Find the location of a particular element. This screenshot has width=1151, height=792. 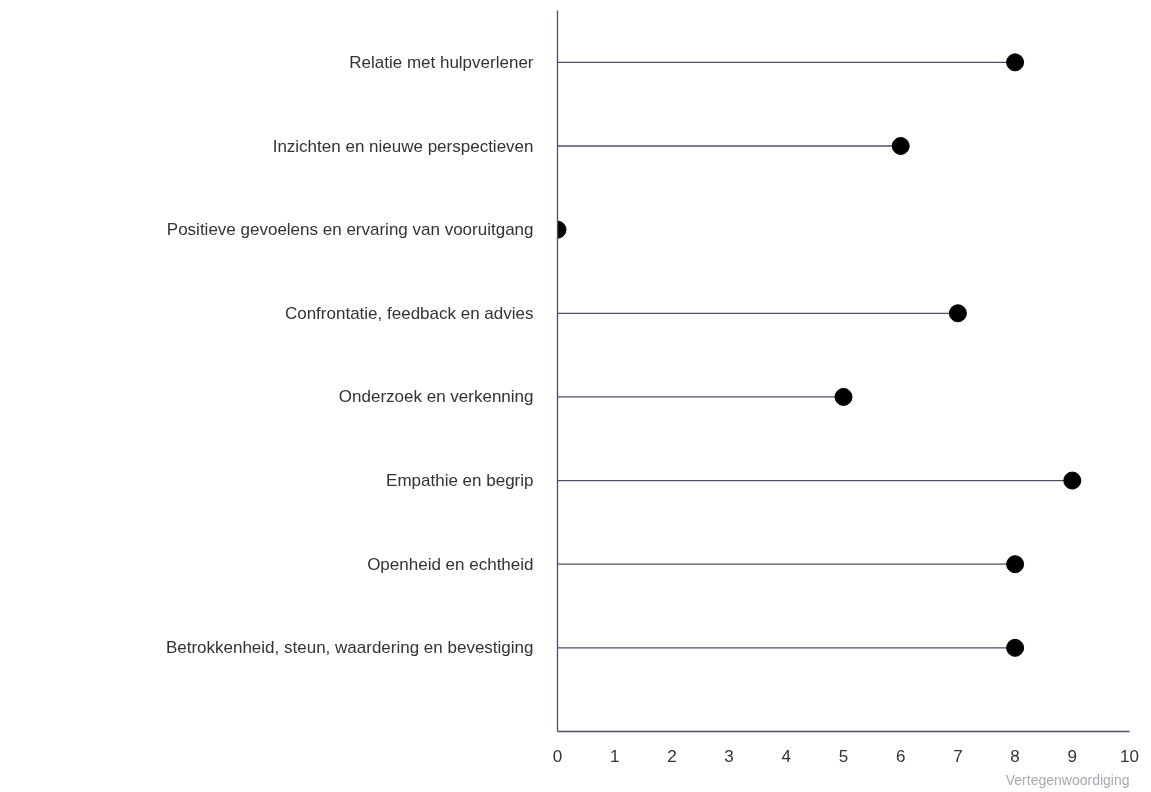

y-tick-label: Positieve gevoelens en ervaring van vooruitgang is located at coordinates (350, 230).